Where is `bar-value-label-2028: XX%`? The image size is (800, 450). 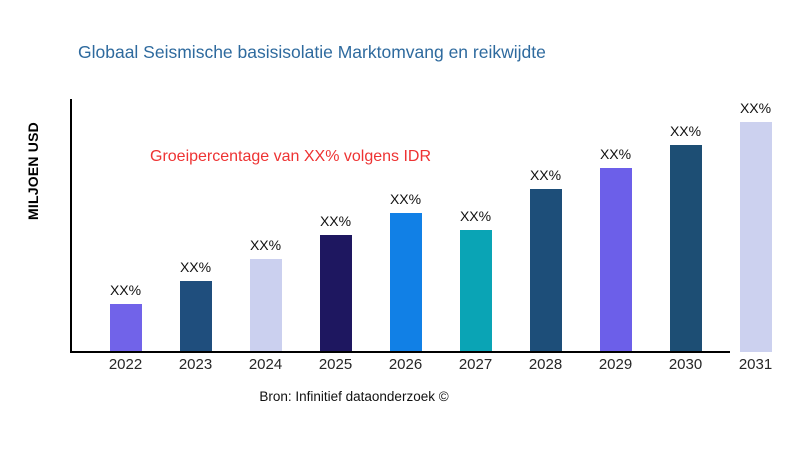 bar-value-label-2028: XX% is located at coordinates (545, 175).